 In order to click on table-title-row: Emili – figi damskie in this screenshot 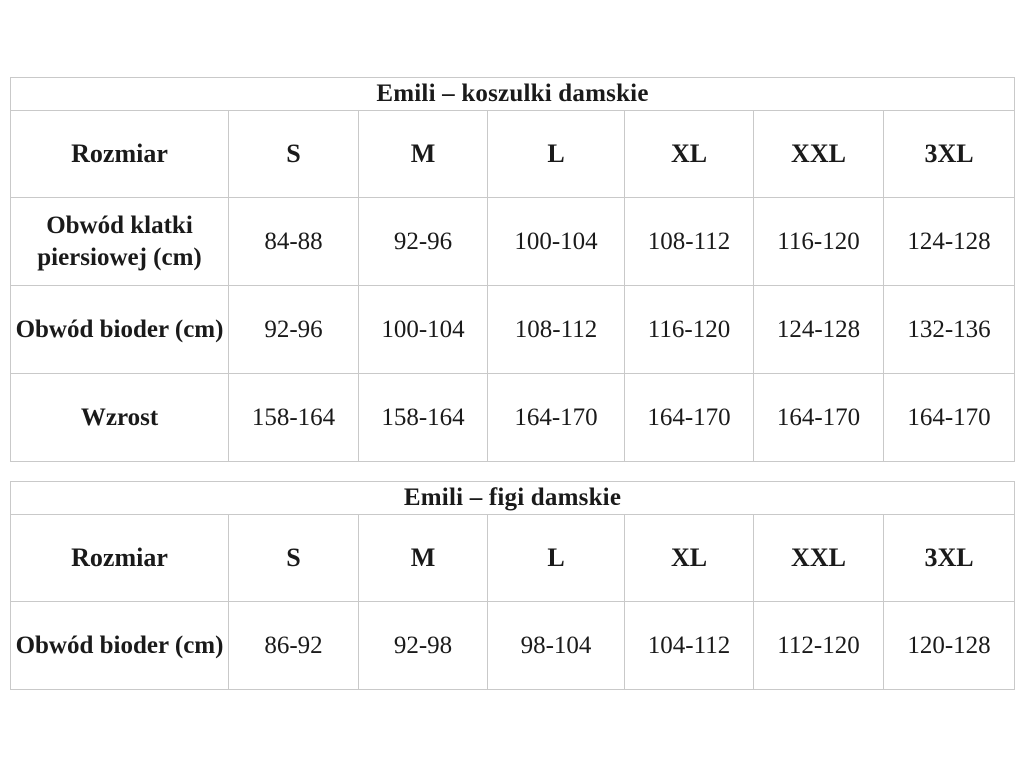, I will do `click(512, 498)`.